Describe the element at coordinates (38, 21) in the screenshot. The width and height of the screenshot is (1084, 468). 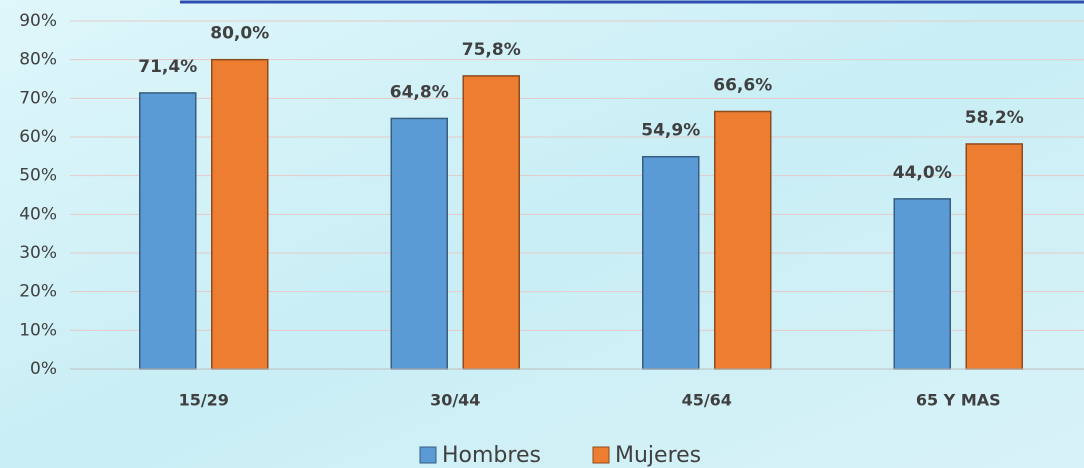
I see `y-tick-label: 90%` at that location.